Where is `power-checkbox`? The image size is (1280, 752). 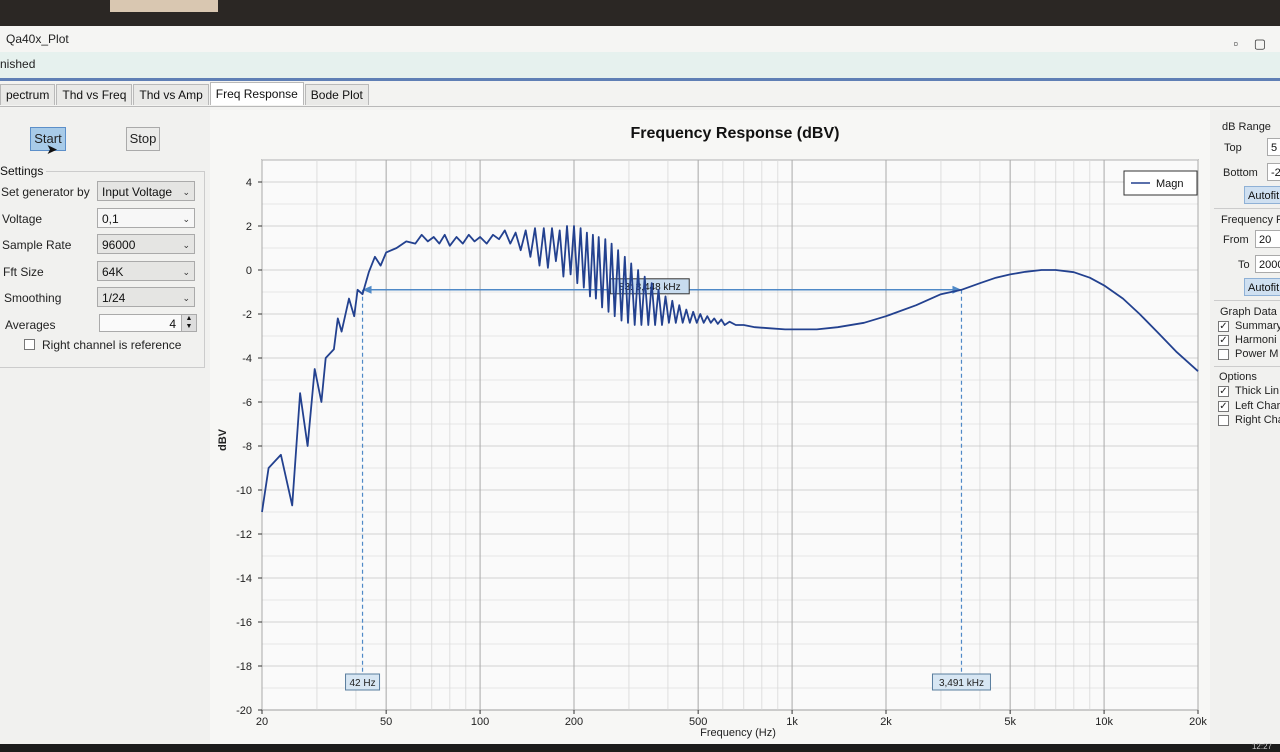
power-checkbox is located at coordinates (1223, 354).